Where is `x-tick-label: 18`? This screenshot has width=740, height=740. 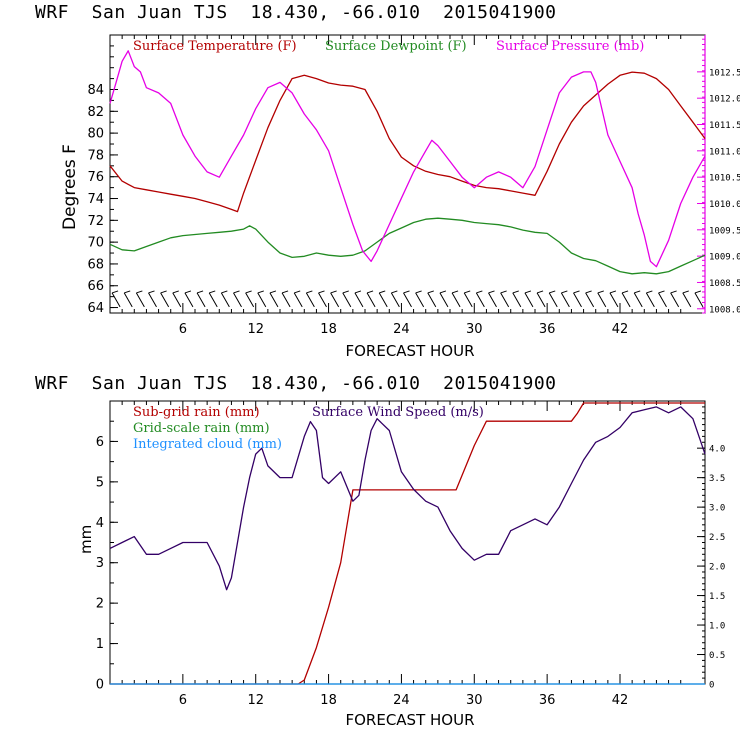 x-tick-label: 18 is located at coordinates (328, 329).